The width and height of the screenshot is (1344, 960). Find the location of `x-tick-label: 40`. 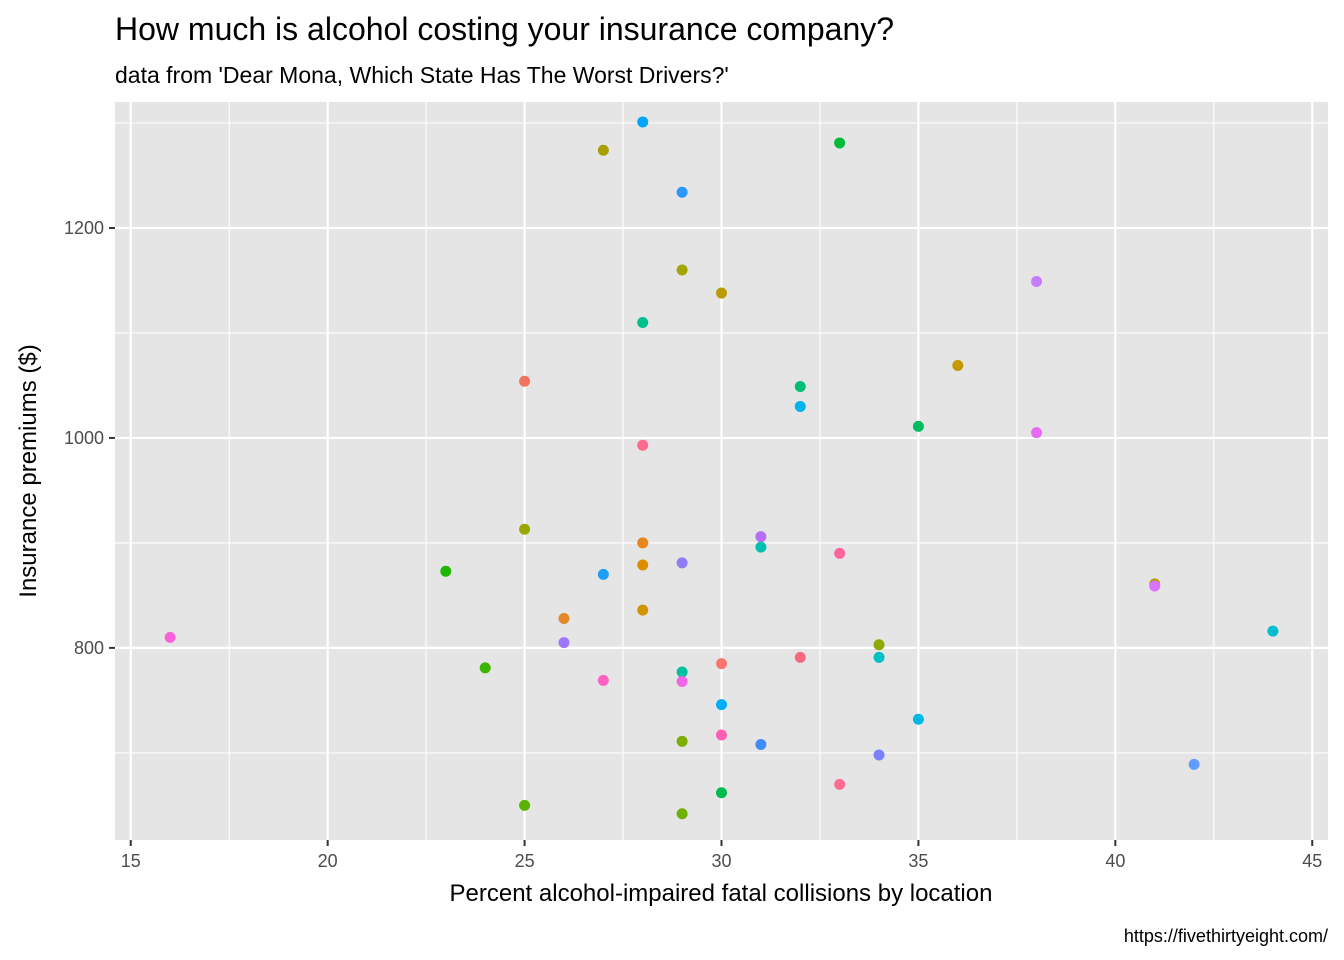

x-tick-label: 40 is located at coordinates (1115, 861).